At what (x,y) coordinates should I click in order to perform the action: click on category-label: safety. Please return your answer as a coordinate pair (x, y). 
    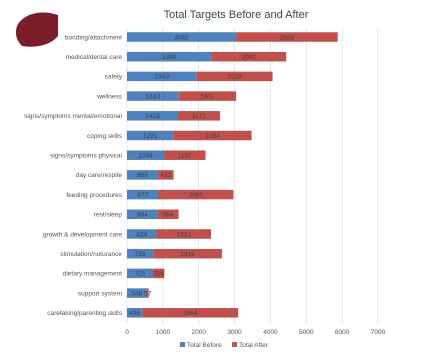
    Looking at the image, I should click on (114, 77).